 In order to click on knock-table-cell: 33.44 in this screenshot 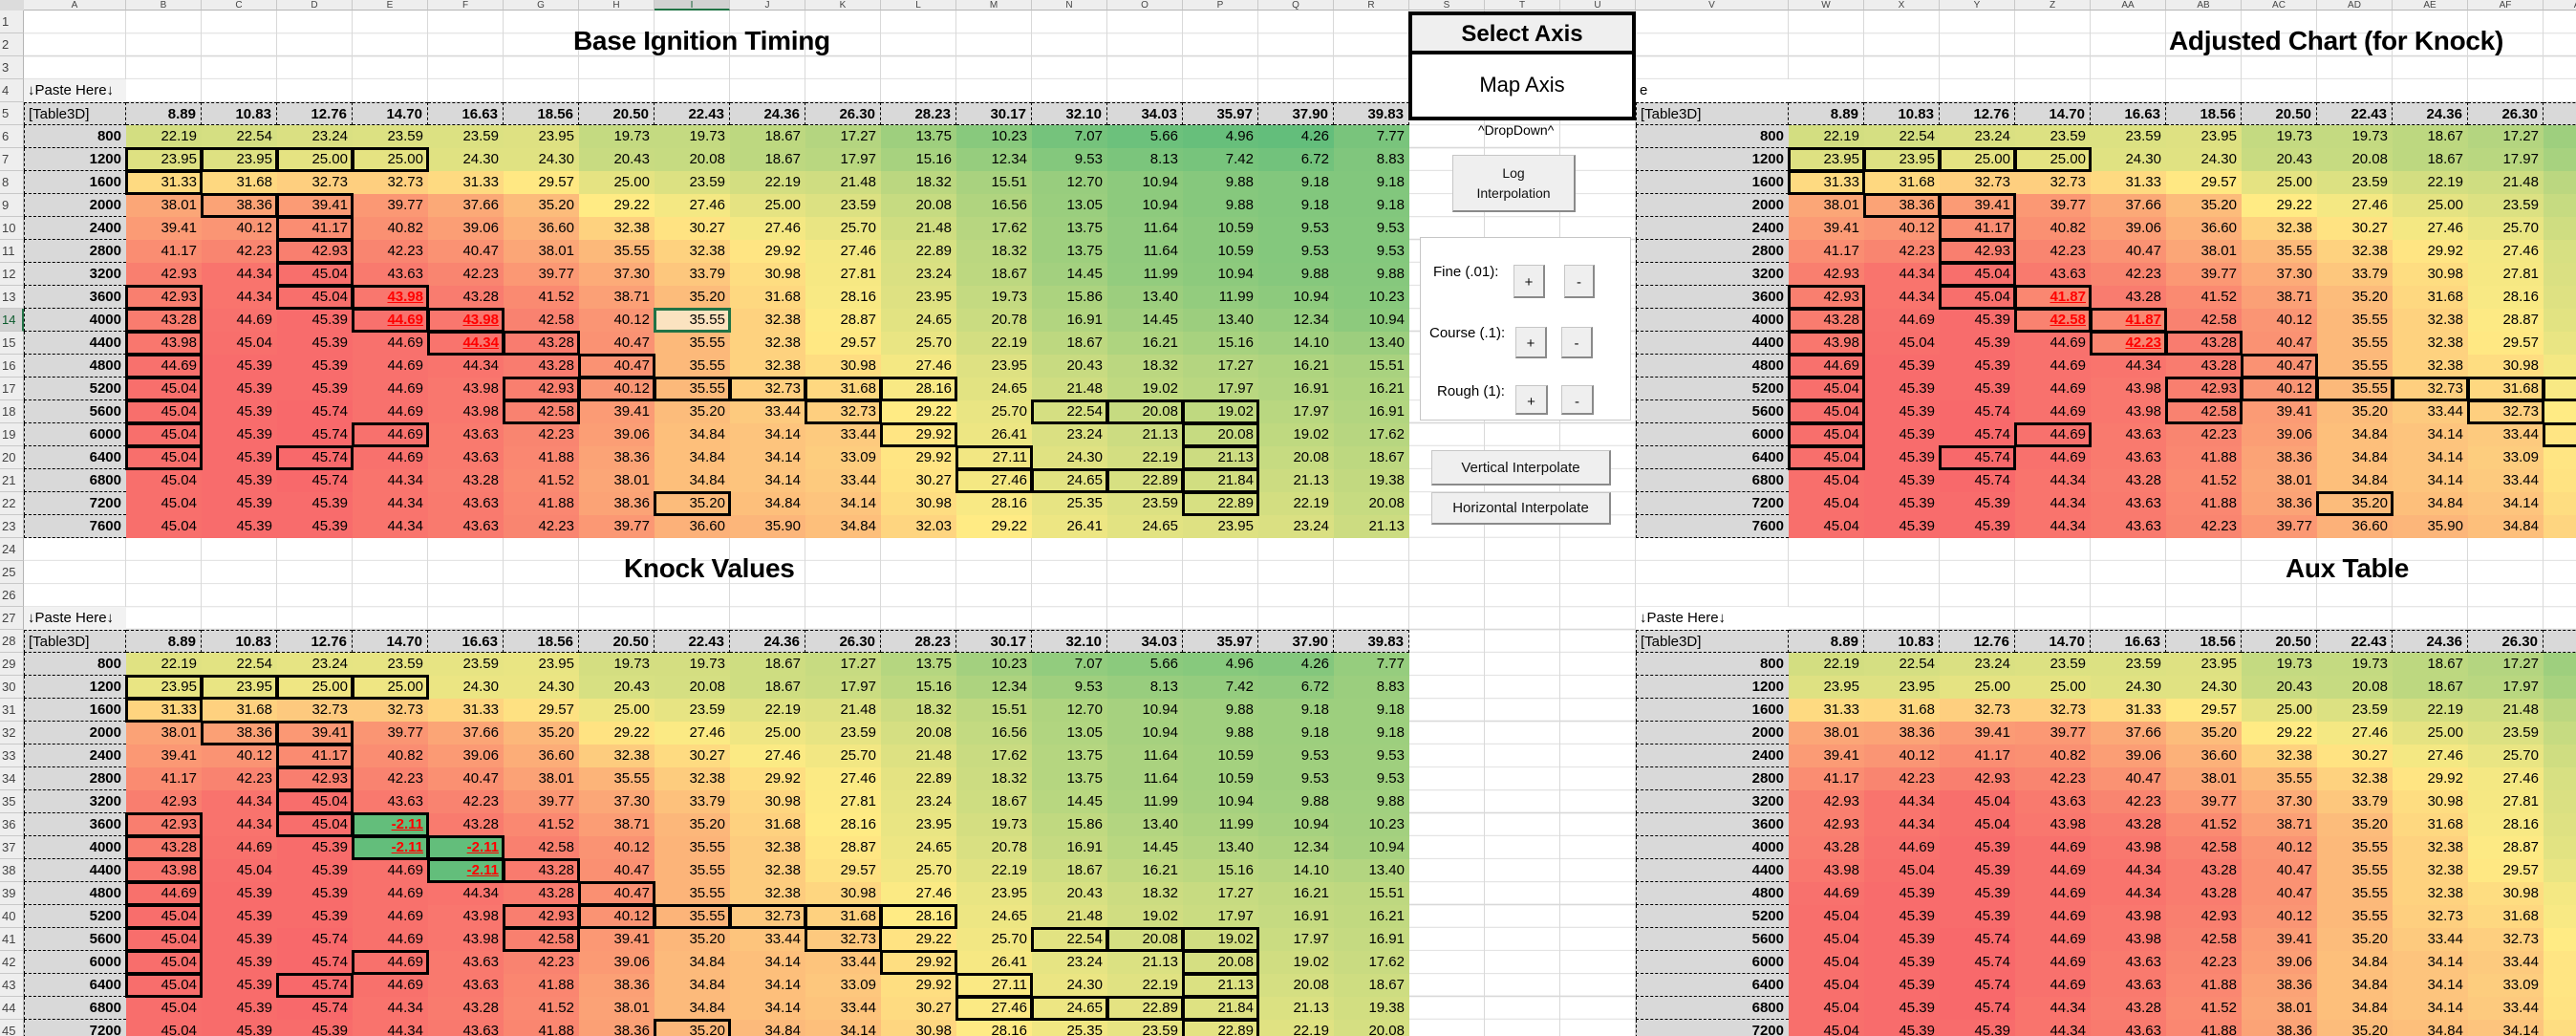, I will do `click(843, 1008)`.